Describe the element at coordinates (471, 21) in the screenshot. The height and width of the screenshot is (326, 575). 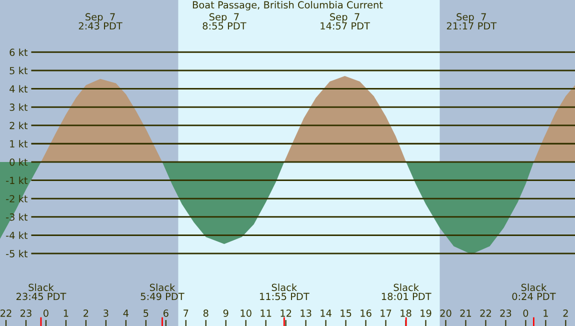
I see `annotation: Sep 7 21:17 PDT` at that location.